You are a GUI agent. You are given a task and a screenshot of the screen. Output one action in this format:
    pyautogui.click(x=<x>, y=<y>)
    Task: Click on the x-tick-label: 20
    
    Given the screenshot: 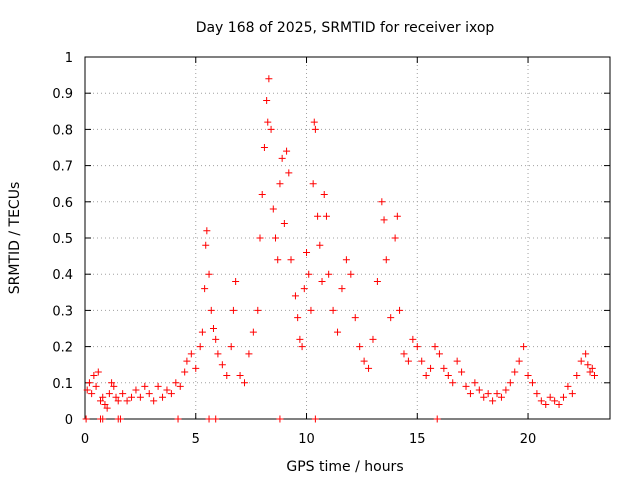 What is the action you would take?
    pyautogui.click(x=528, y=439)
    